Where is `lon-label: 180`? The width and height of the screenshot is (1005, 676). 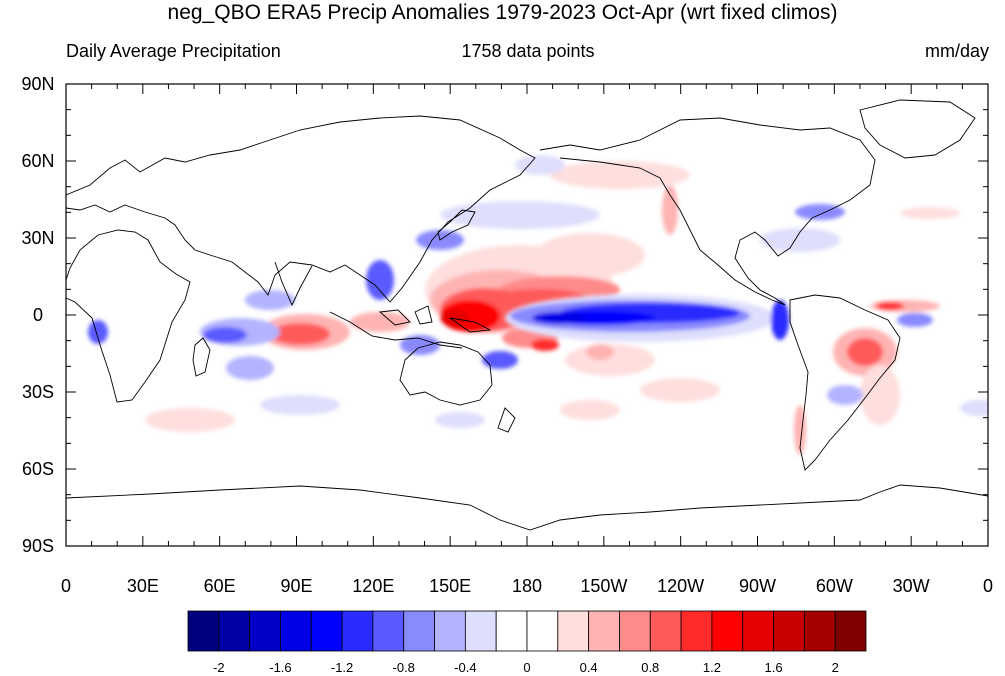
lon-label: 180 is located at coordinates (527, 586).